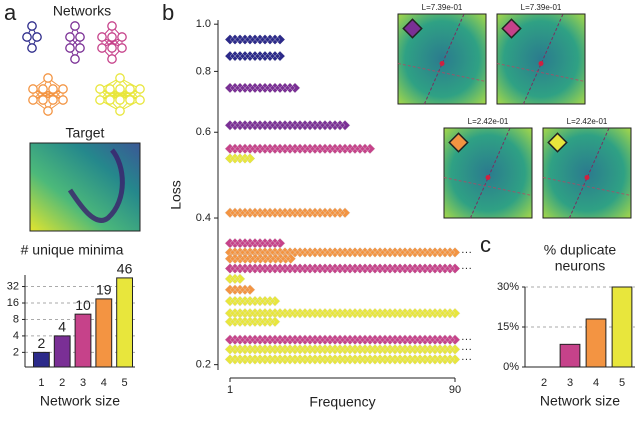 Image resolution: width=640 pixels, height=428 pixels. I want to click on x-axis-label: Network size, so click(80, 401).